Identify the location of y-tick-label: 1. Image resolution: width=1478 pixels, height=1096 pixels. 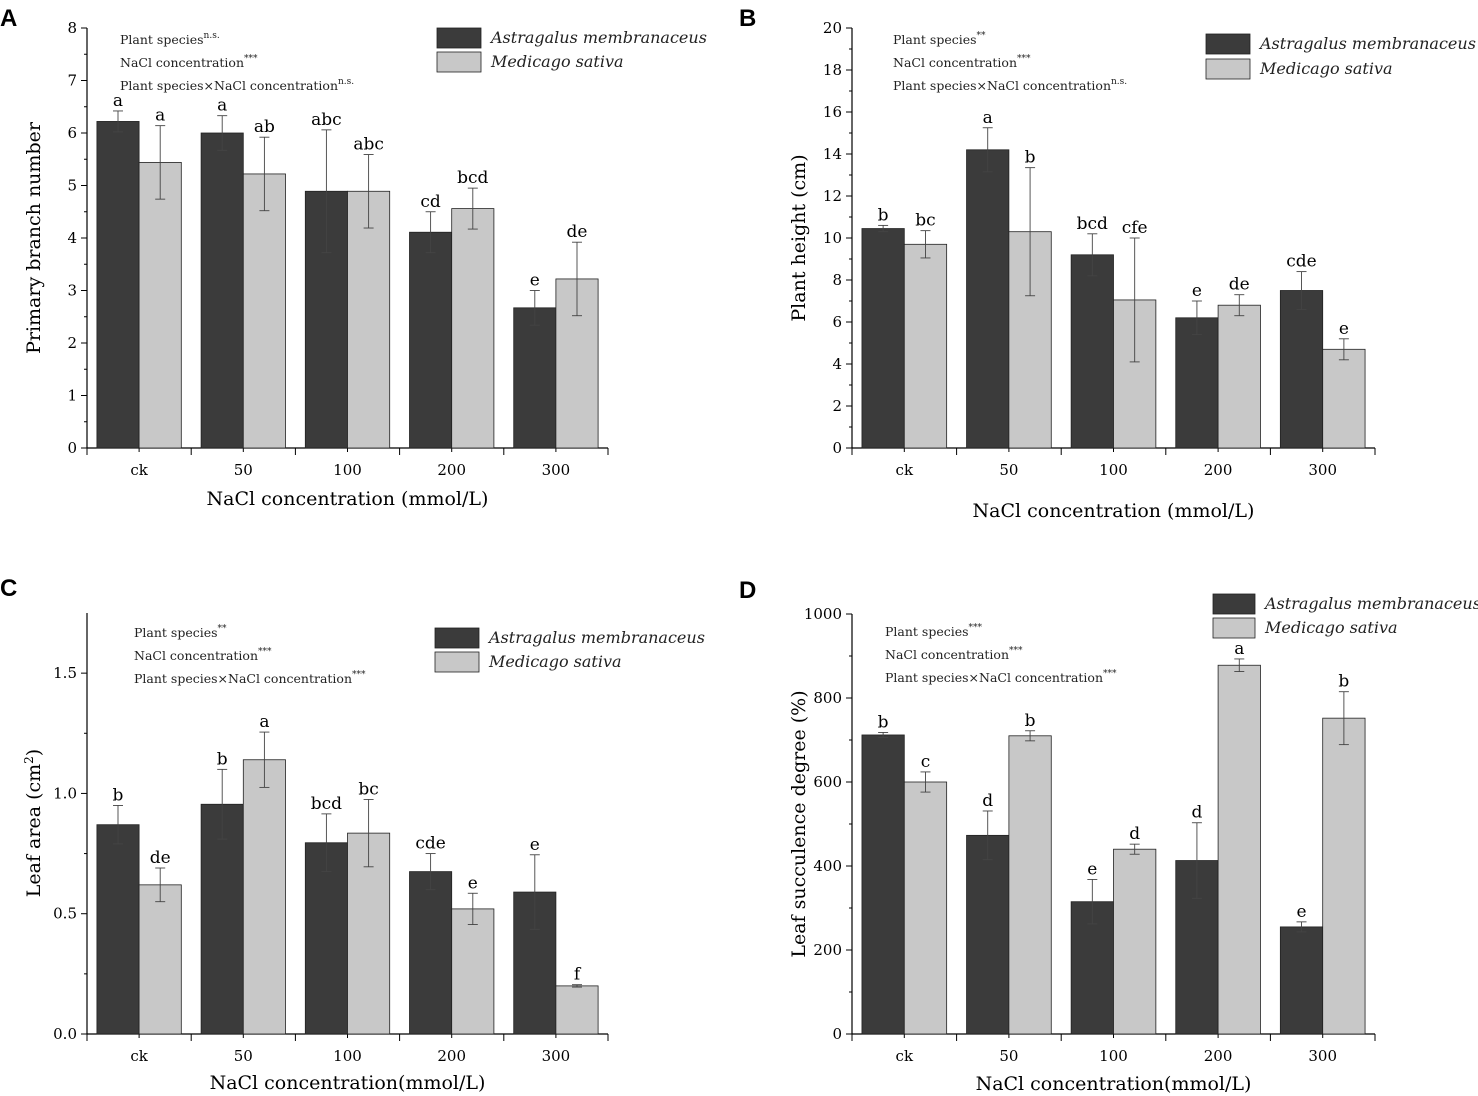
(72, 396).